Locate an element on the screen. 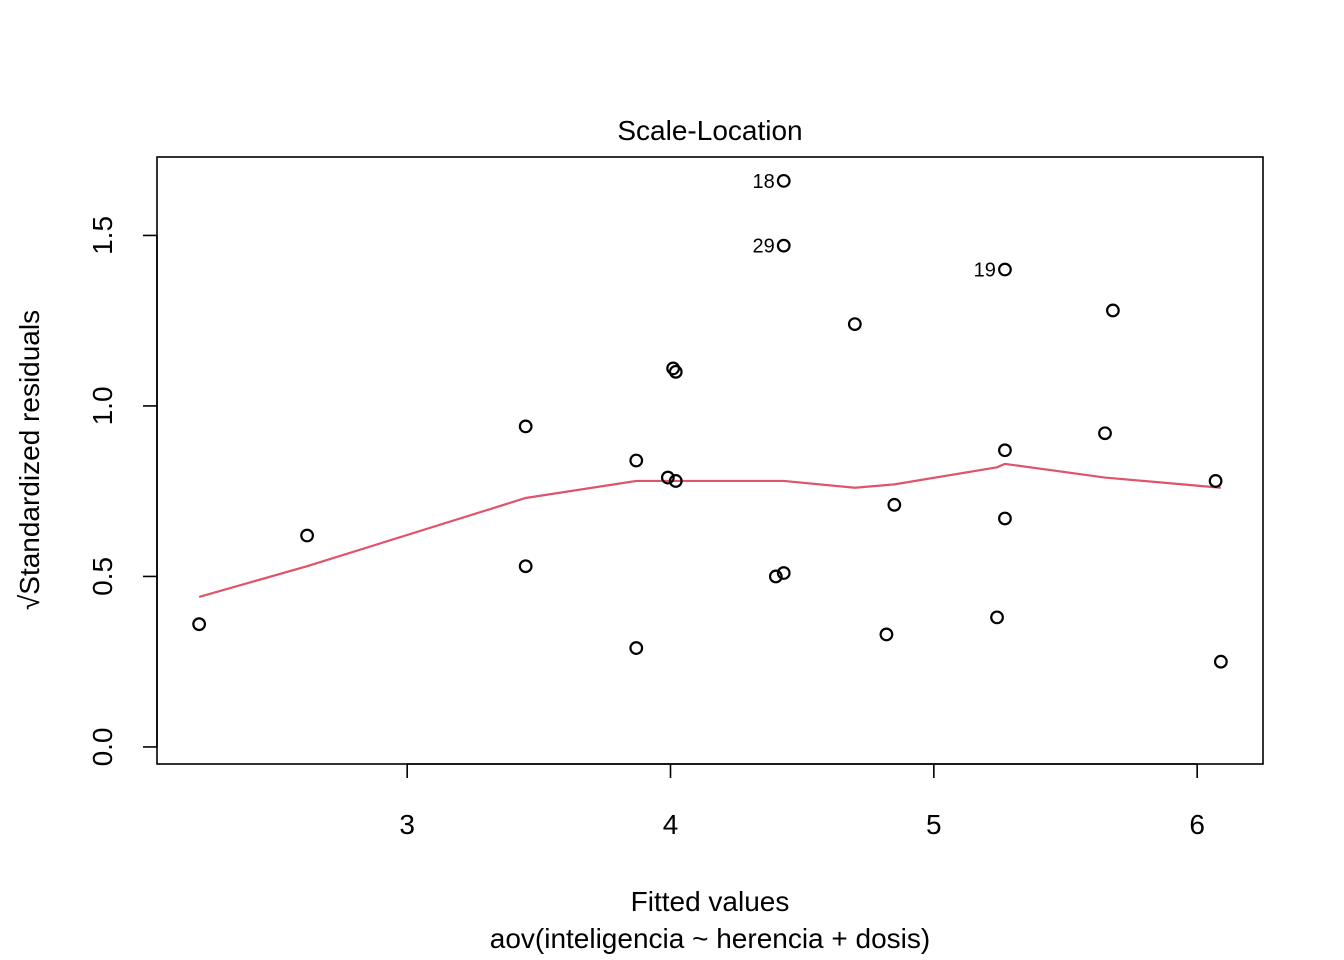  sqrt-symbol: √ is located at coordinates (29, 602).